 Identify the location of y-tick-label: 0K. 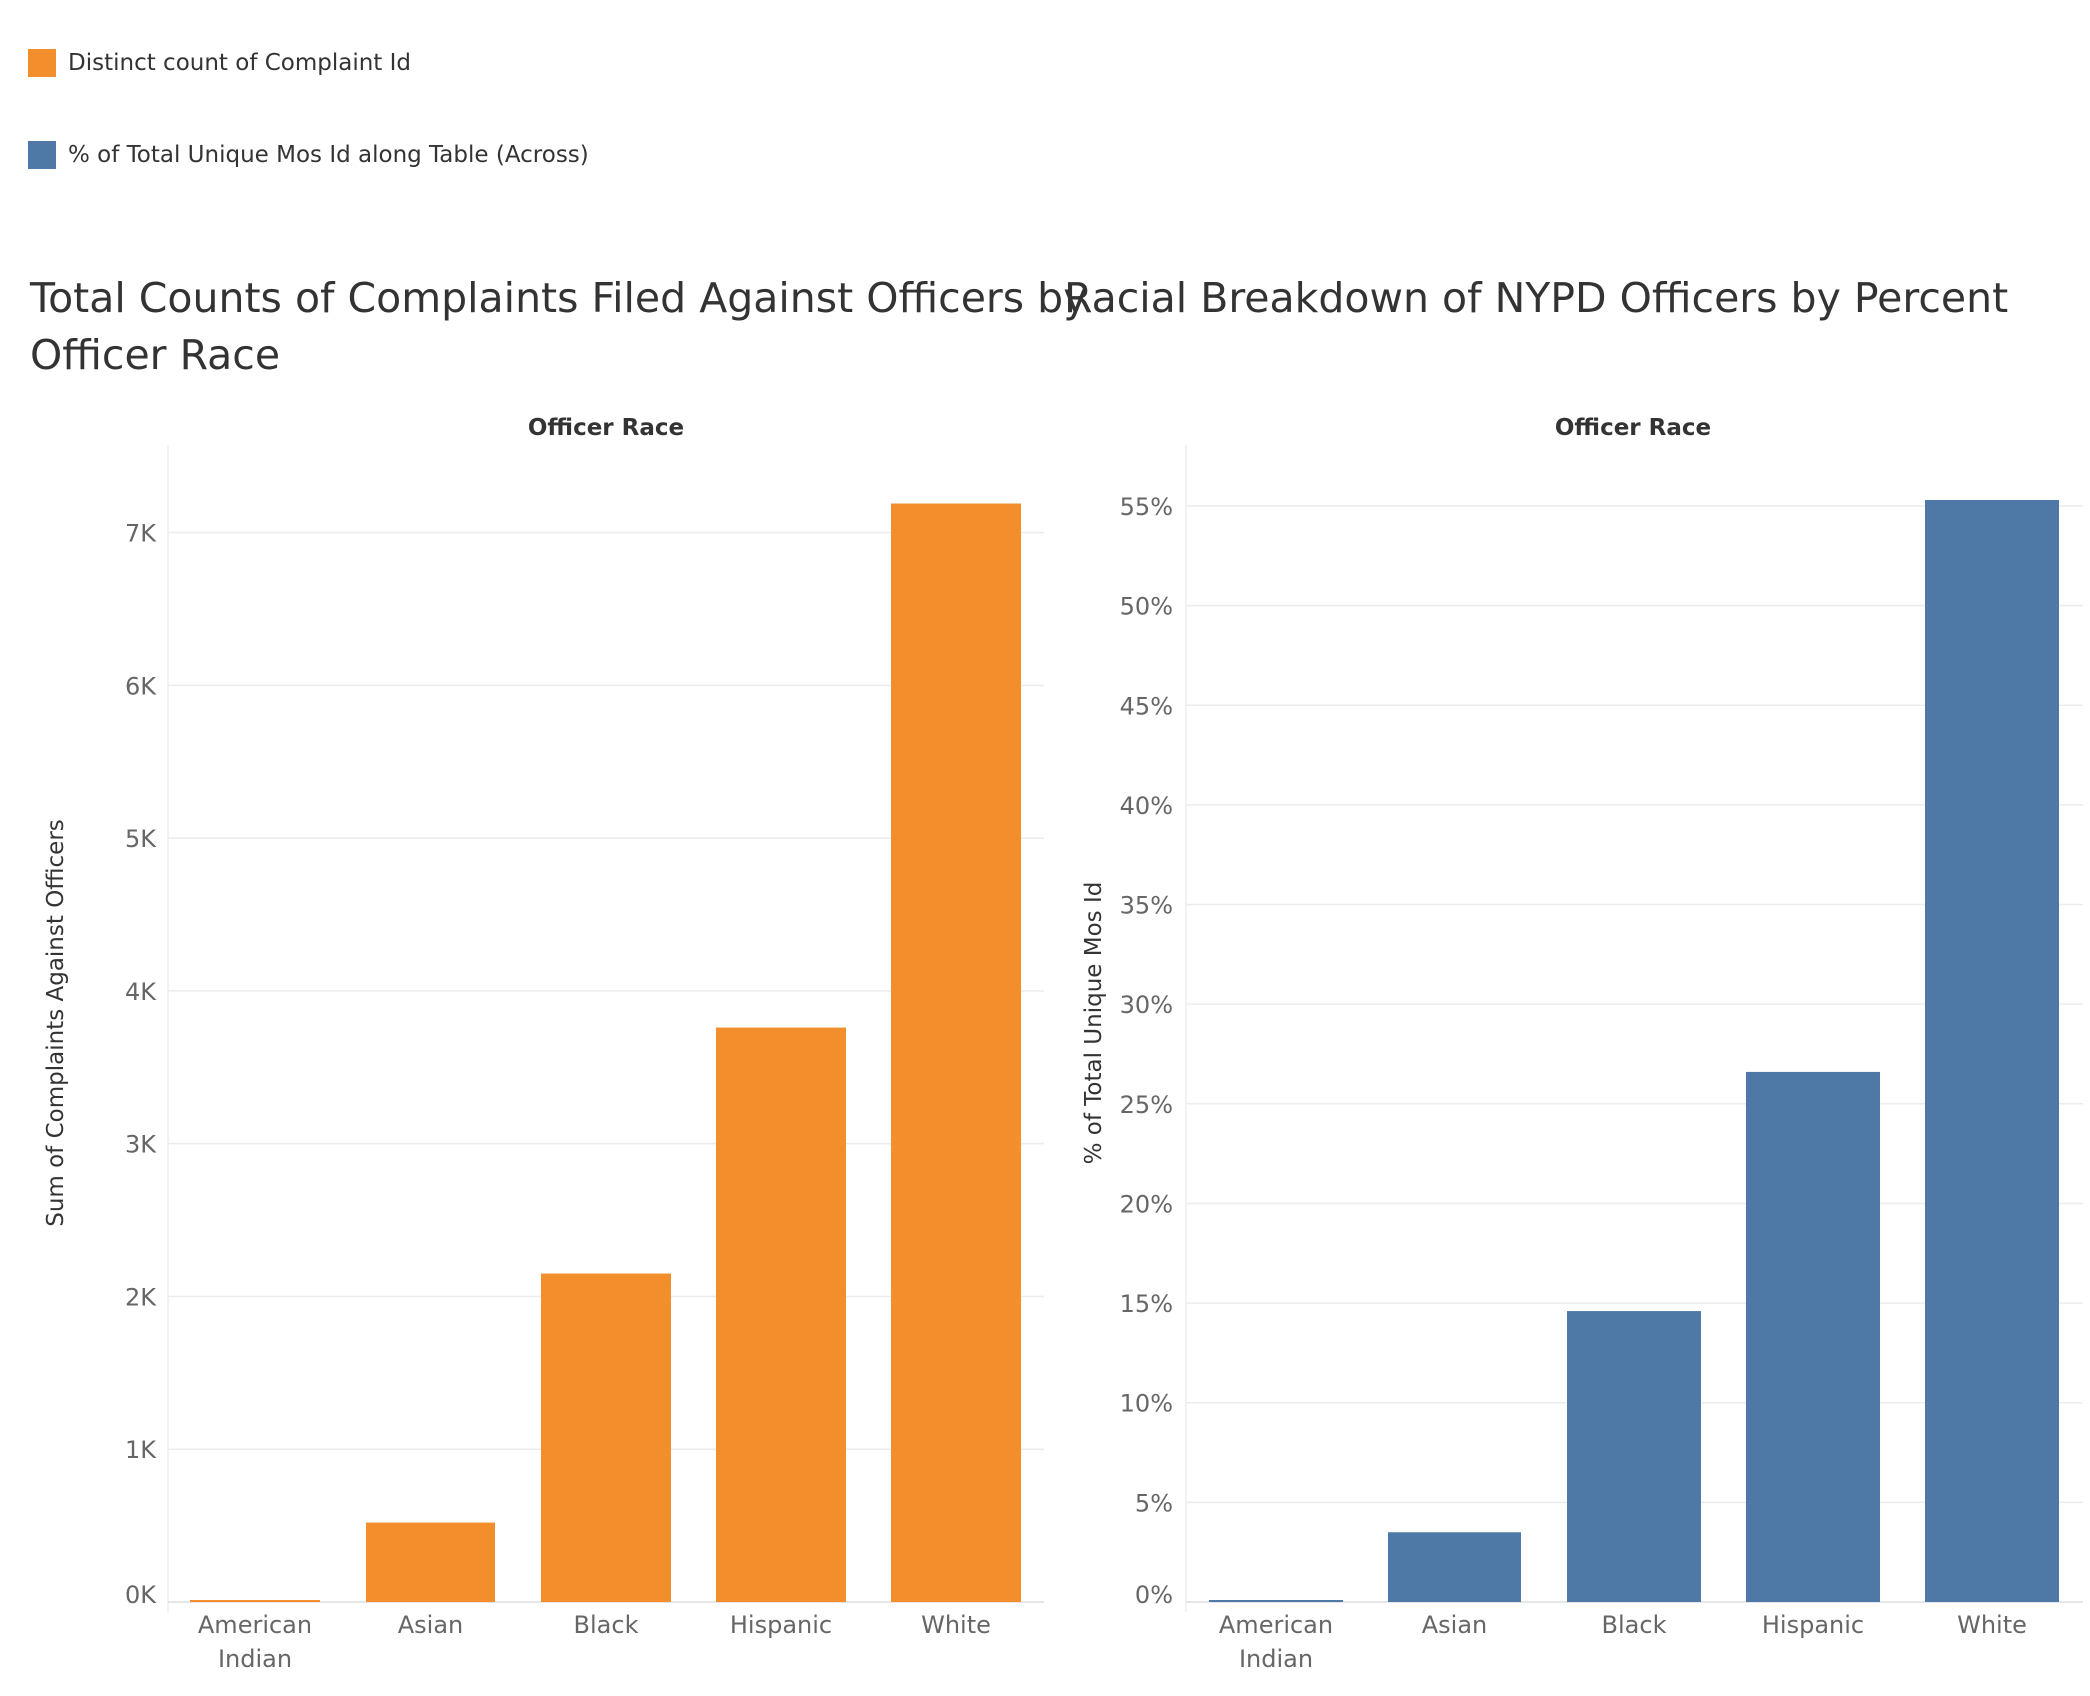
(141, 1595).